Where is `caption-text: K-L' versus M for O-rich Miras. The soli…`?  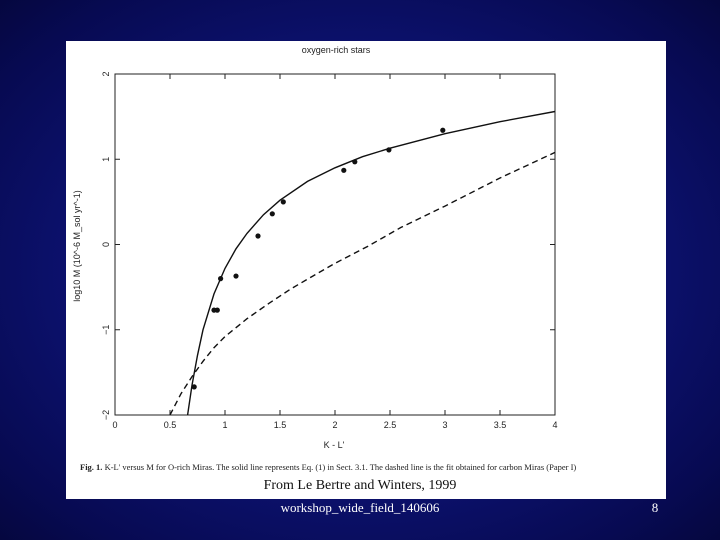
caption-text: K-L' versus M for O-rich Miras. The soli… is located at coordinates (339, 467).